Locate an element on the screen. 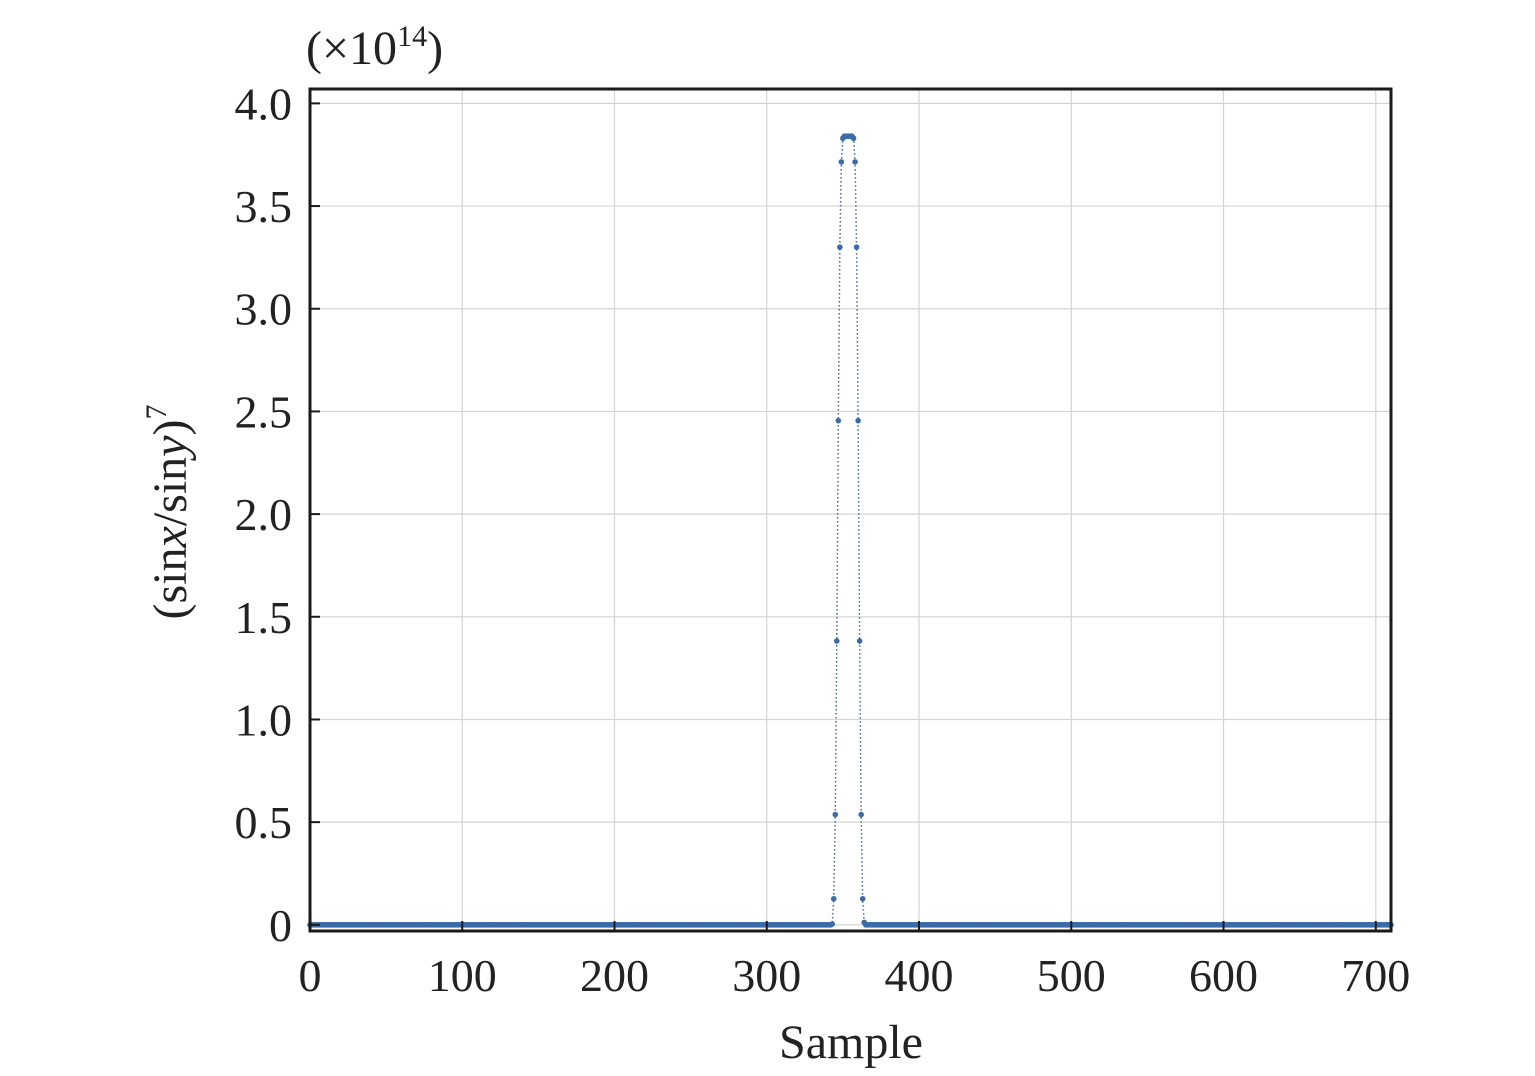 This screenshot has width=1535, height=1076. y-axis-ticks: 0 0.5 1.0 1.5 2.0 2.5 3.0 3.5 4.0 is located at coordinates (277, 514).